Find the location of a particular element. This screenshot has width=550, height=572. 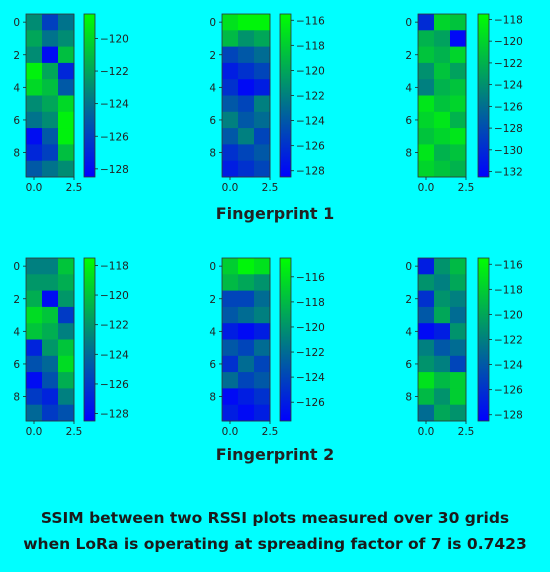

x-tick-label: 0.0 is located at coordinates (34, 432).